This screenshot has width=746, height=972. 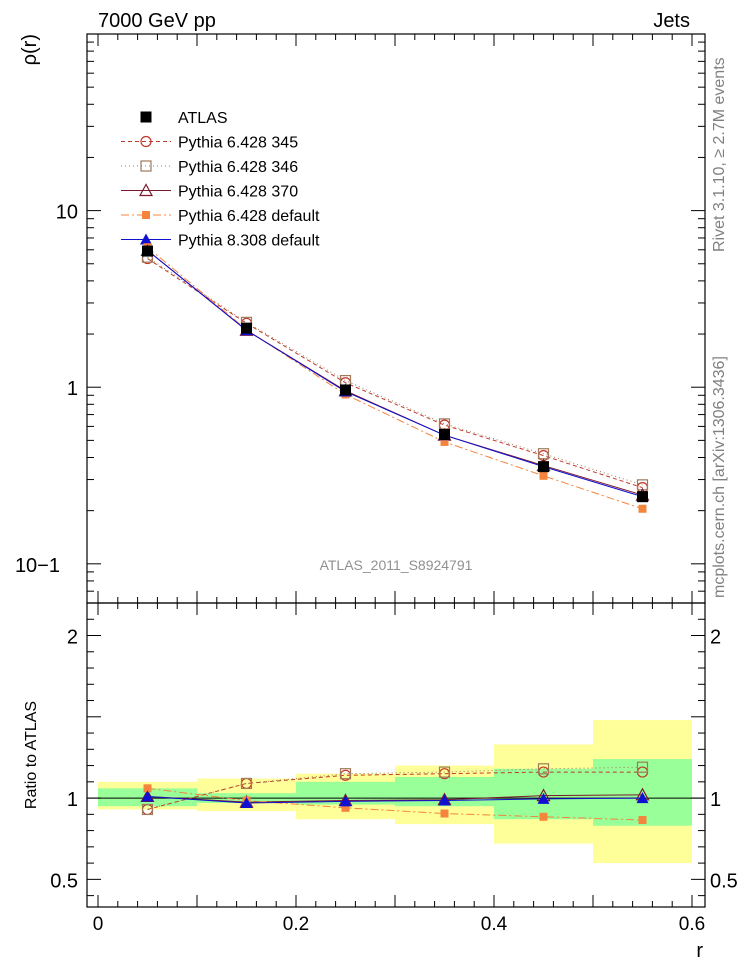 I want to click on y-tick-label-right: 2, so click(x=715, y=638).